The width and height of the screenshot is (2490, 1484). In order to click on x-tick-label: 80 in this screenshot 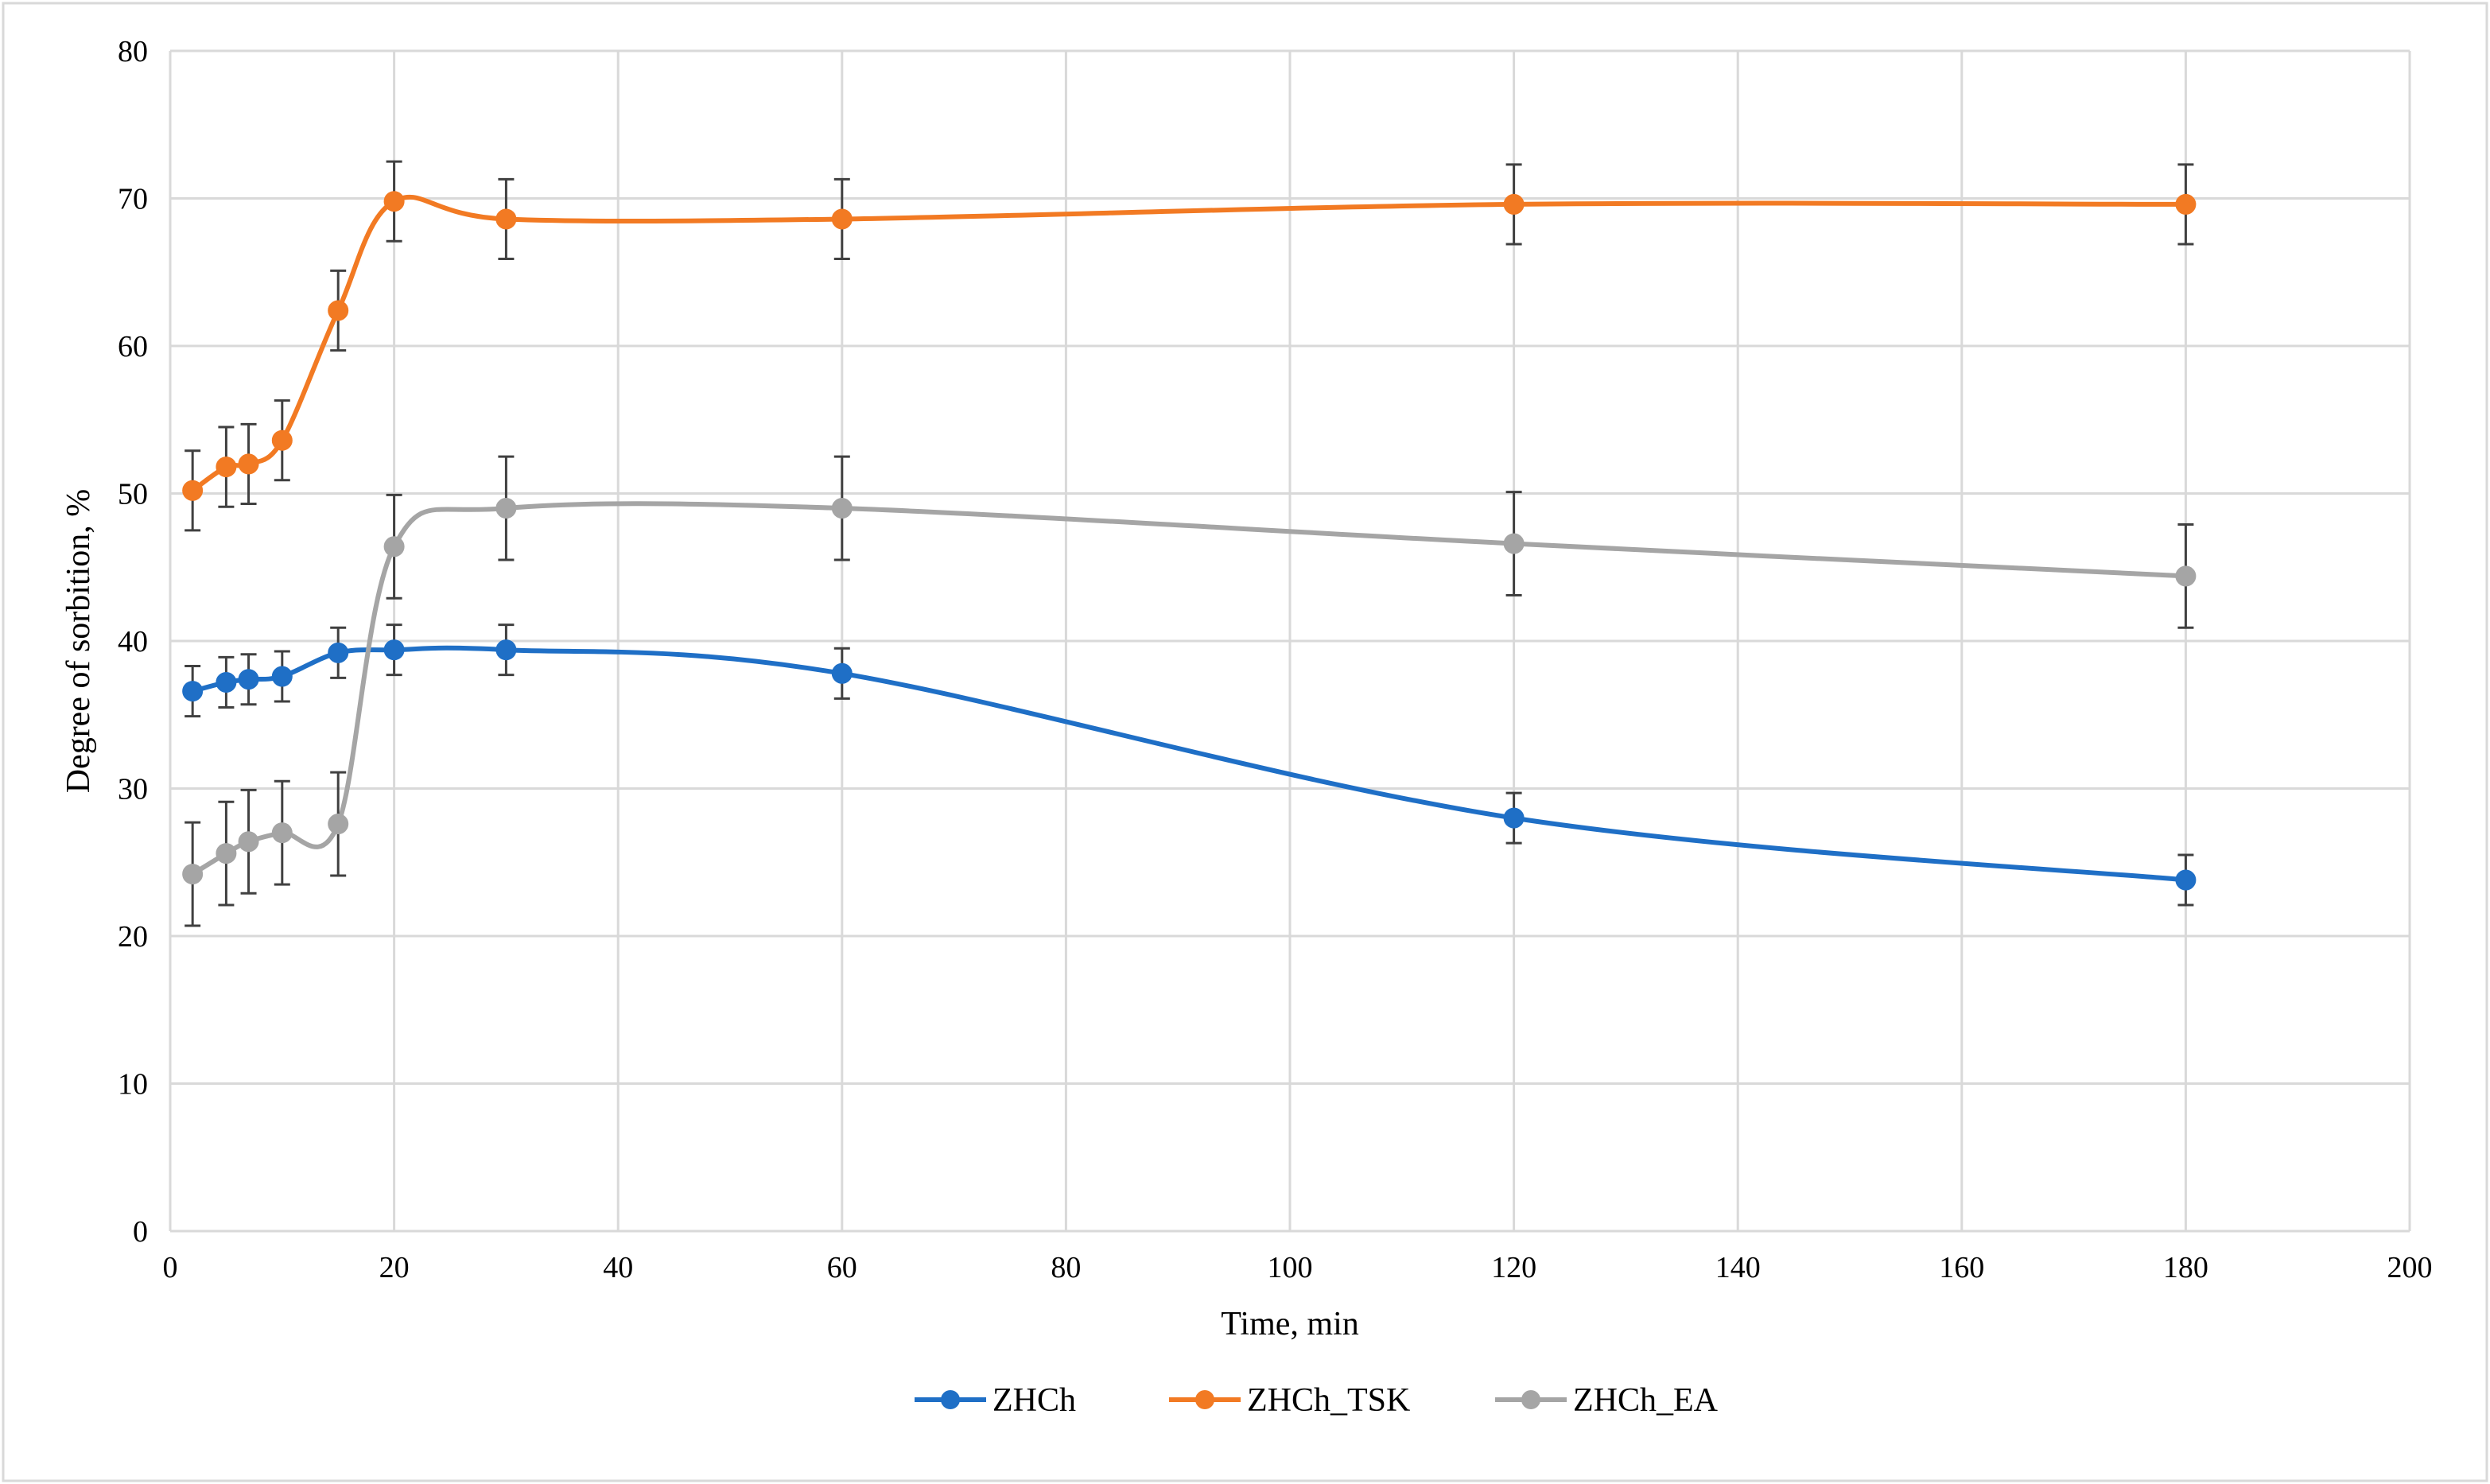, I will do `click(1066, 1267)`.